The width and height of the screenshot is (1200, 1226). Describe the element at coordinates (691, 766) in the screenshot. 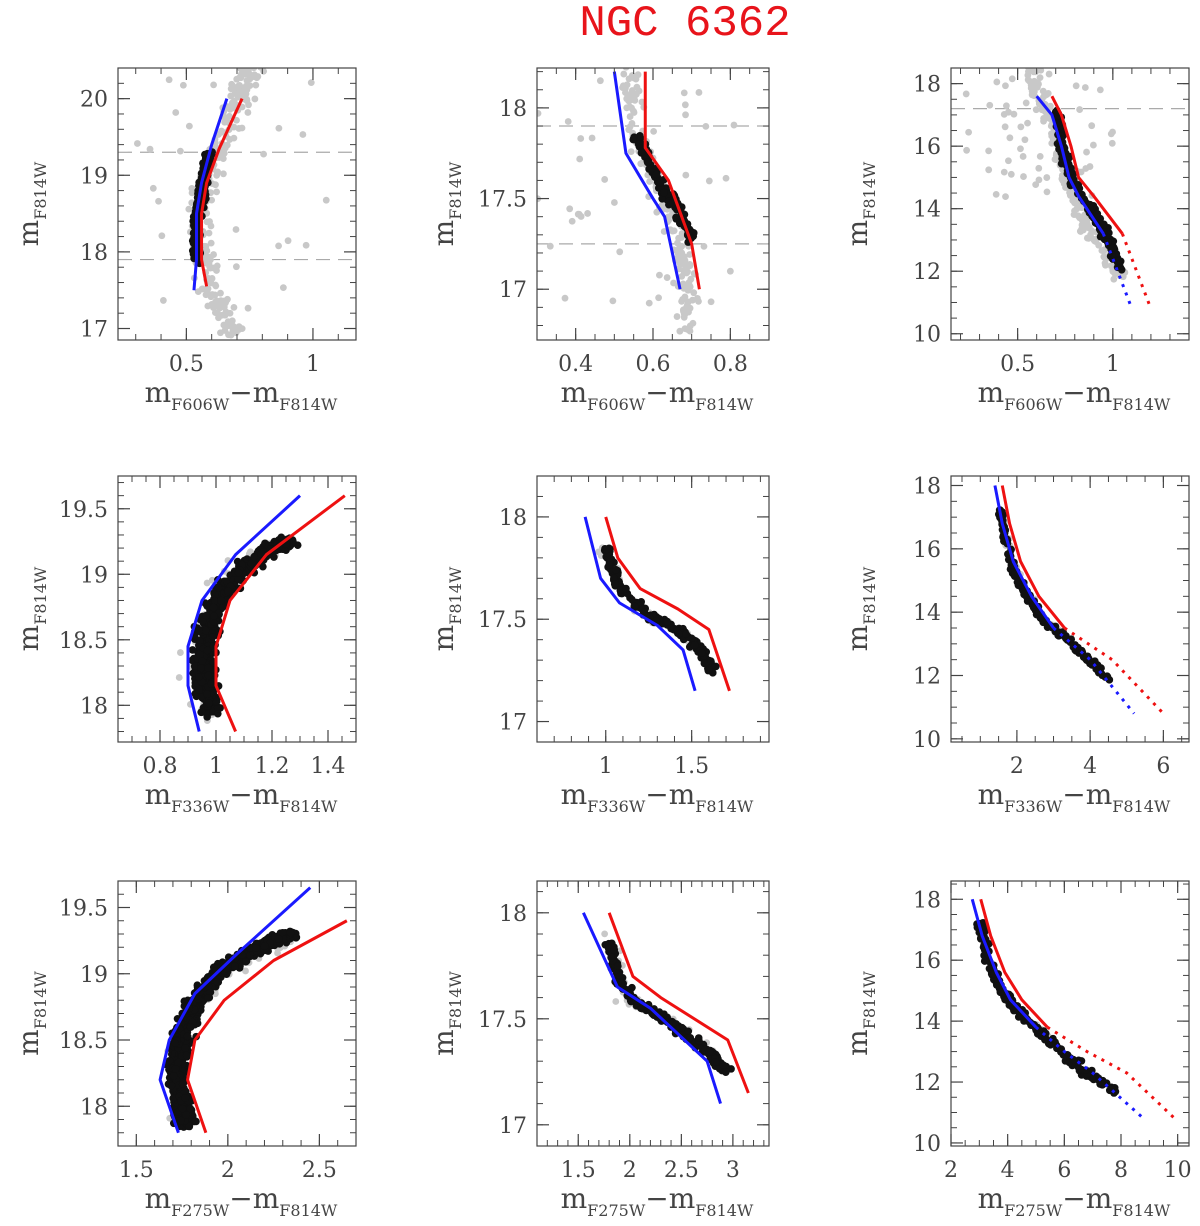

I see `x-tick-label: 1.5` at that location.